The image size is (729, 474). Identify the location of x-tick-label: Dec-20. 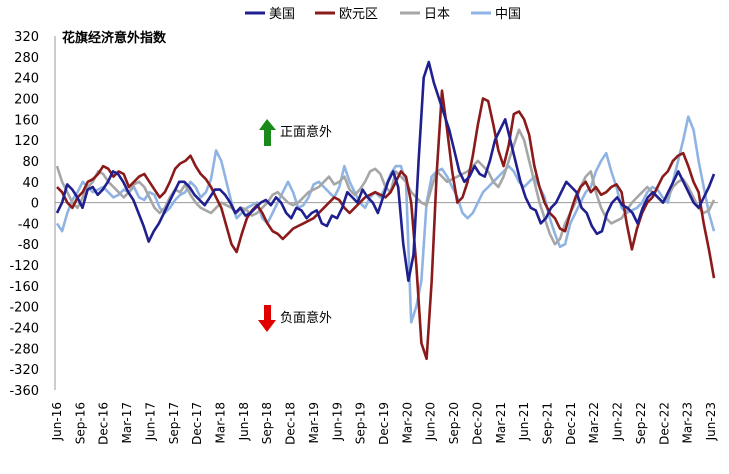
(477, 423).